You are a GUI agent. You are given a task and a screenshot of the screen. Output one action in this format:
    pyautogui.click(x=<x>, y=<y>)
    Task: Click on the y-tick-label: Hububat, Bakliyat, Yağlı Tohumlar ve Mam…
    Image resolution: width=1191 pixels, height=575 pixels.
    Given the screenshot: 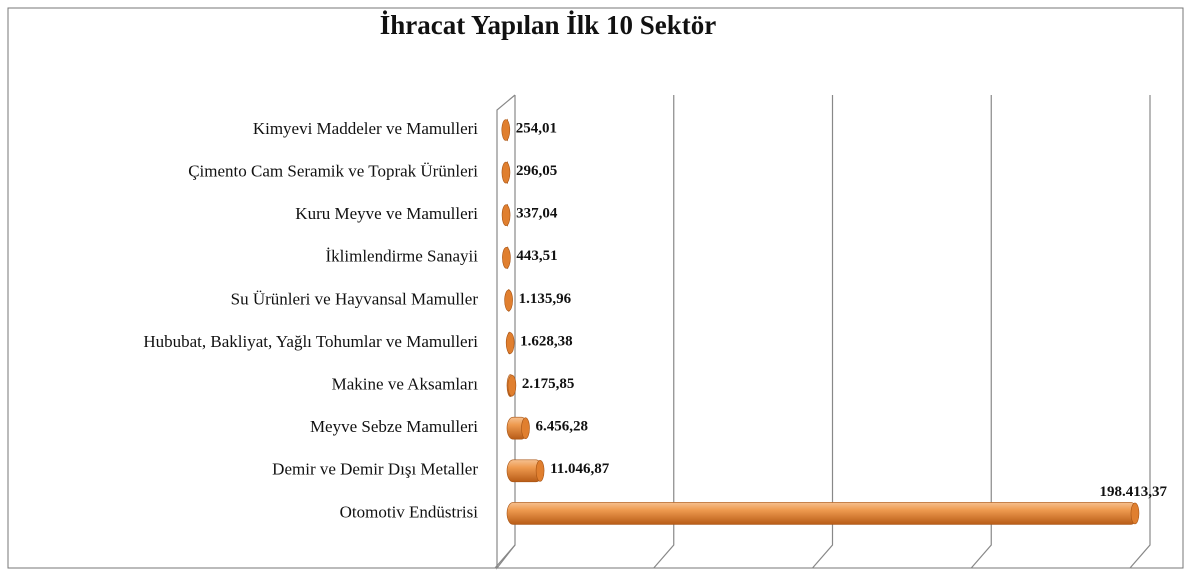 What is the action you would take?
    pyautogui.click(x=310, y=341)
    